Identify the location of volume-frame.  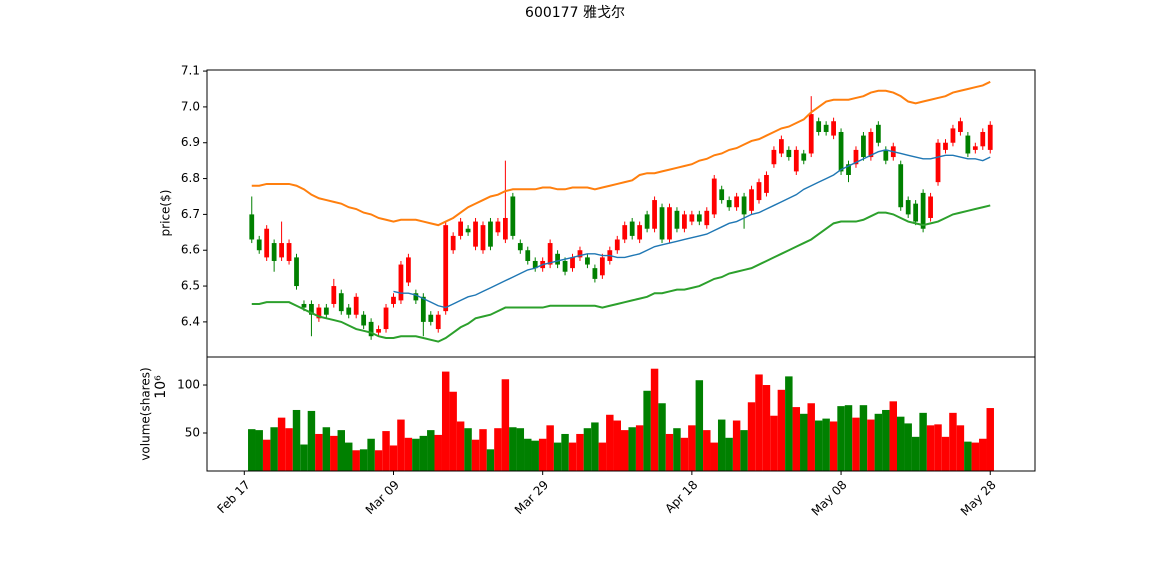
(621, 414).